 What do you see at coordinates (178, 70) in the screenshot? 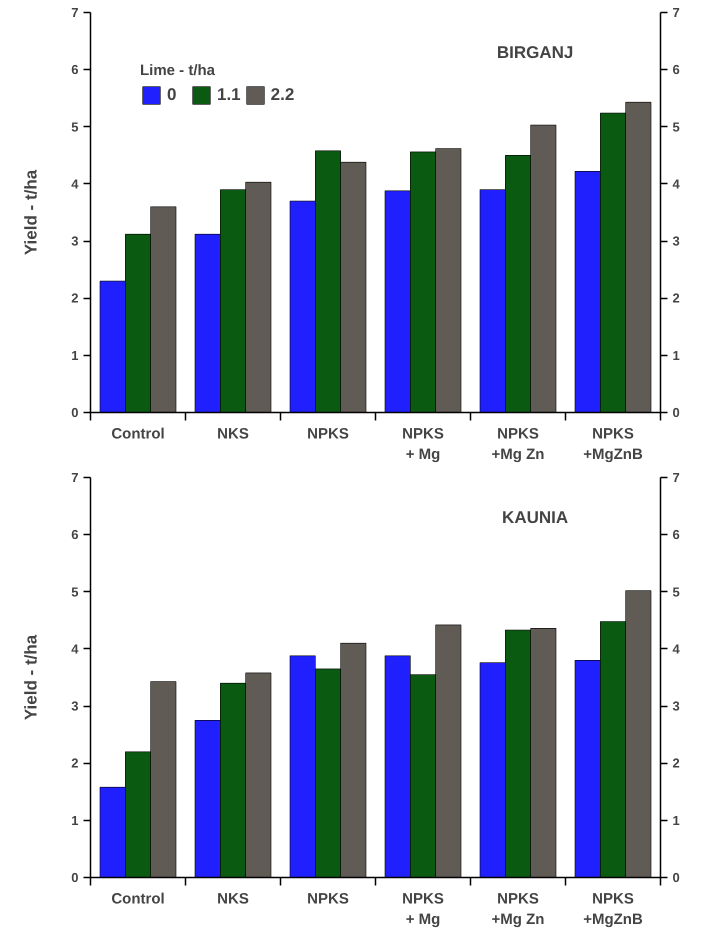
I see `legend-title: Lime - t/ha` at bounding box center [178, 70].